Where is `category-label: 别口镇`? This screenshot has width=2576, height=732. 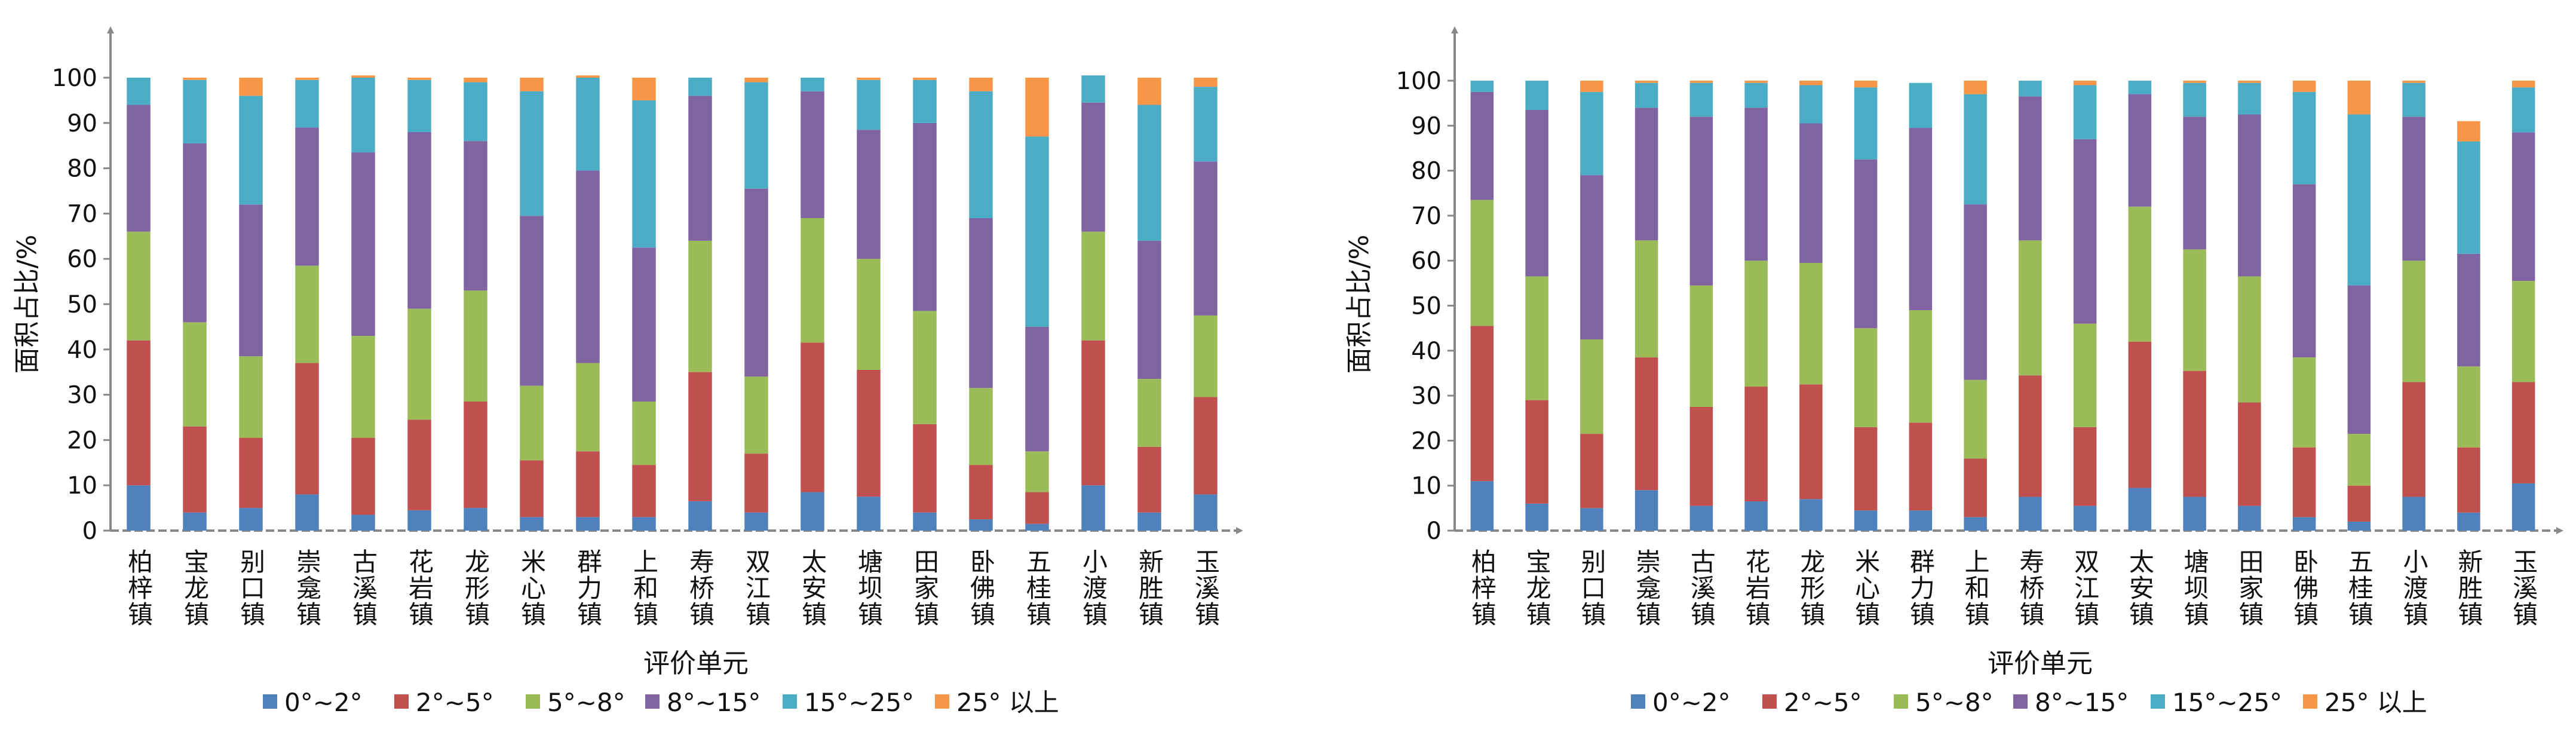 category-label: 别口镇 is located at coordinates (251, 588).